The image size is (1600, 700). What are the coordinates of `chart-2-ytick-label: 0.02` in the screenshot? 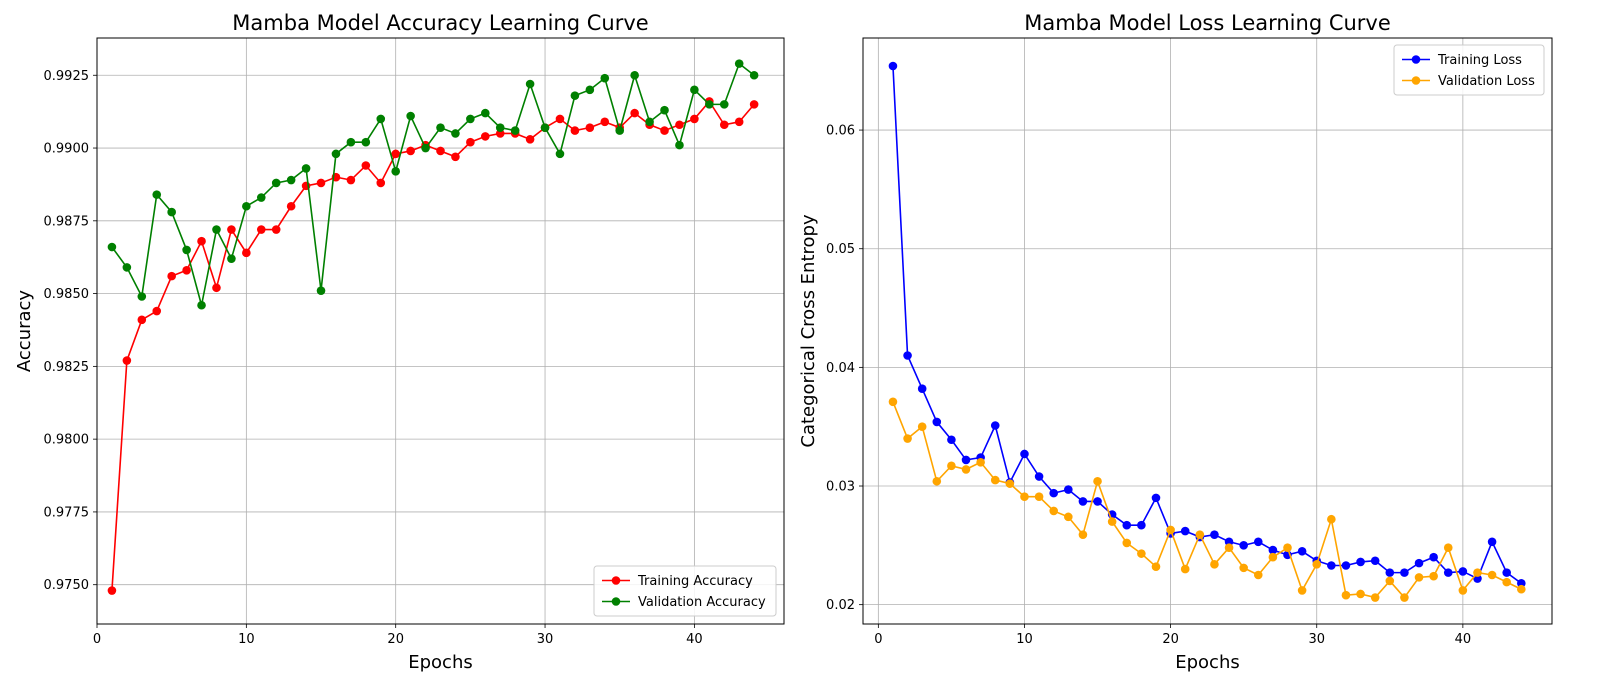 It's located at (840, 605).